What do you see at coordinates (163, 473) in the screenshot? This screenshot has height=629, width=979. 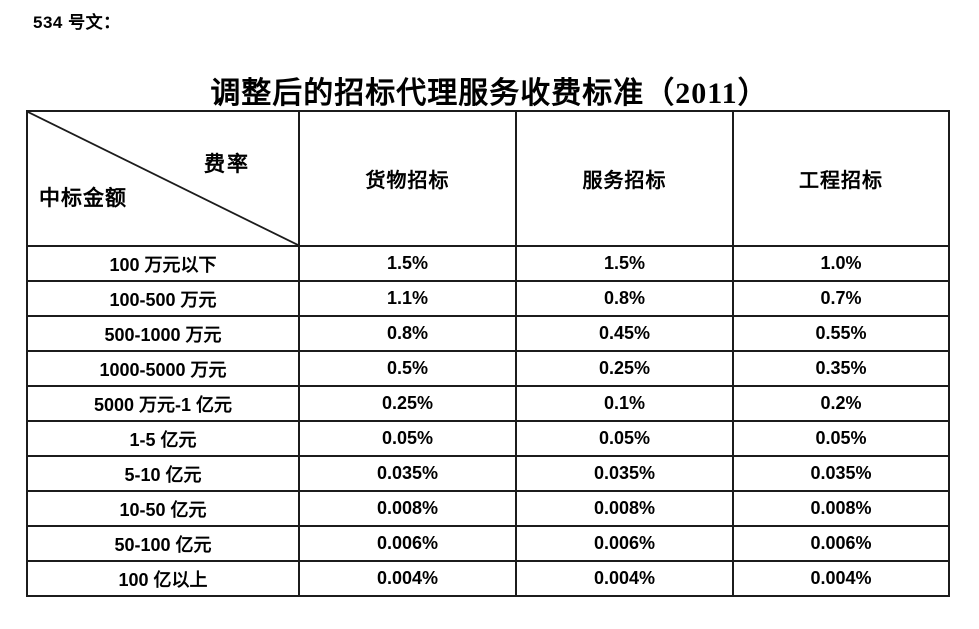 I see `row-label-bid-amount: 5-10 亿元` at bounding box center [163, 473].